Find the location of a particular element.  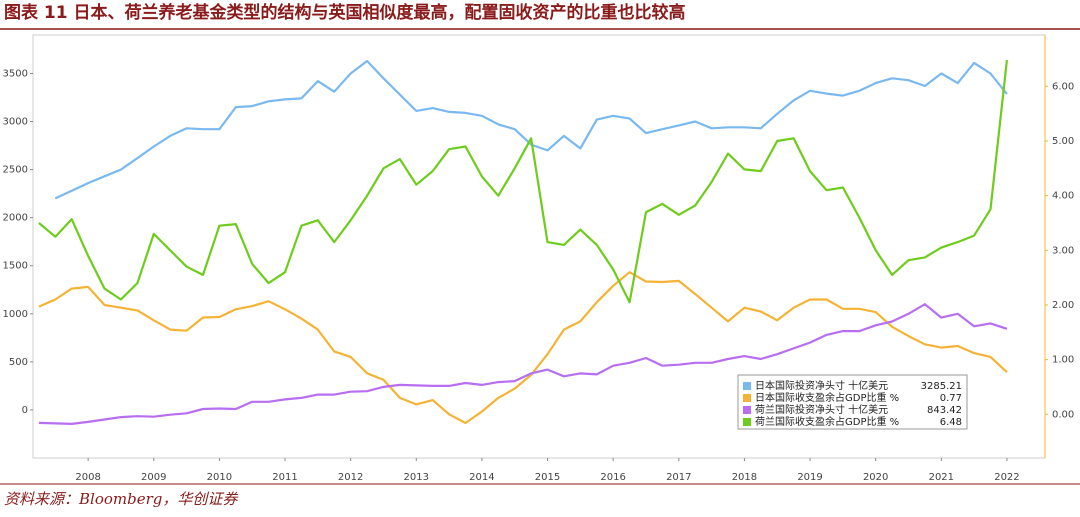

x-tick-label: 2016 is located at coordinates (612, 477).